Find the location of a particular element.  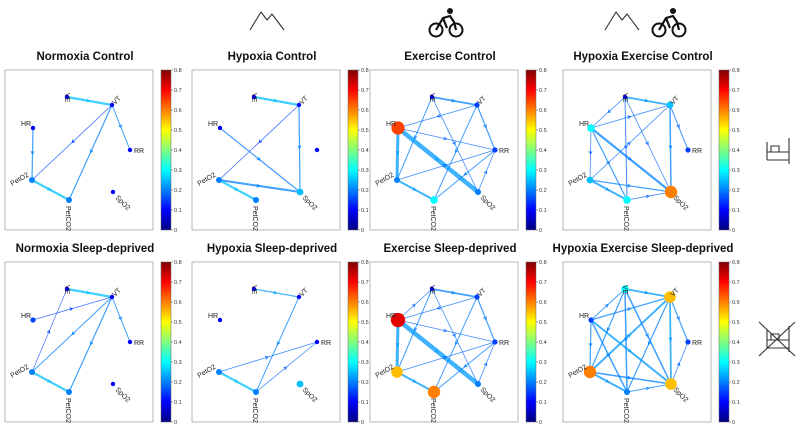

node-label: PetCO2 is located at coordinates (625, 218).